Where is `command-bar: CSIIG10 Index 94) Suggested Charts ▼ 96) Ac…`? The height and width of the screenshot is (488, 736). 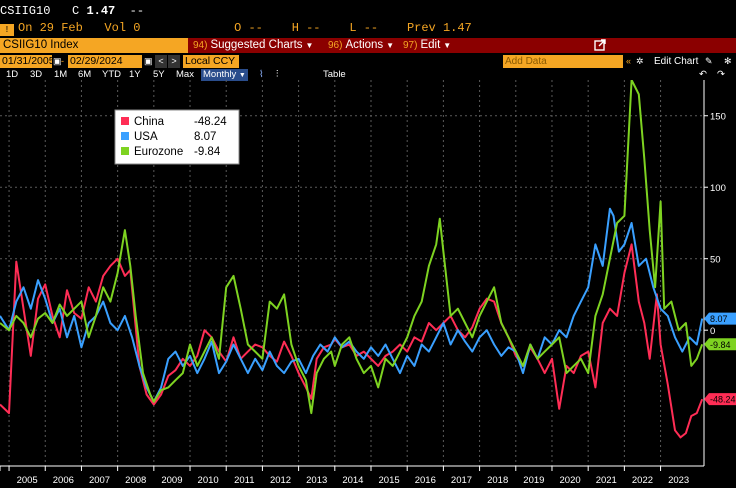
command-bar: CSIIG10 Index 94) Suggested Charts ▼ 96) Ac… is located at coordinates (368, 45).